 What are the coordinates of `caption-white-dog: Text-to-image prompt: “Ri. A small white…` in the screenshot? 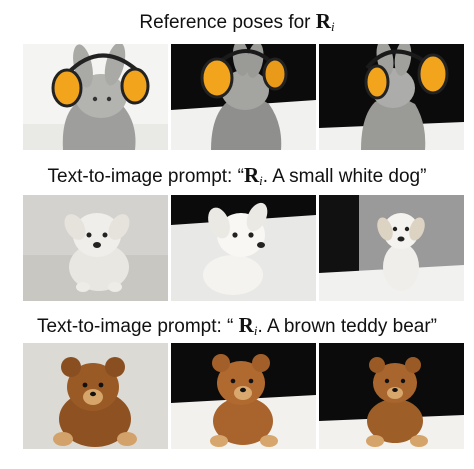 It's located at (237, 178).